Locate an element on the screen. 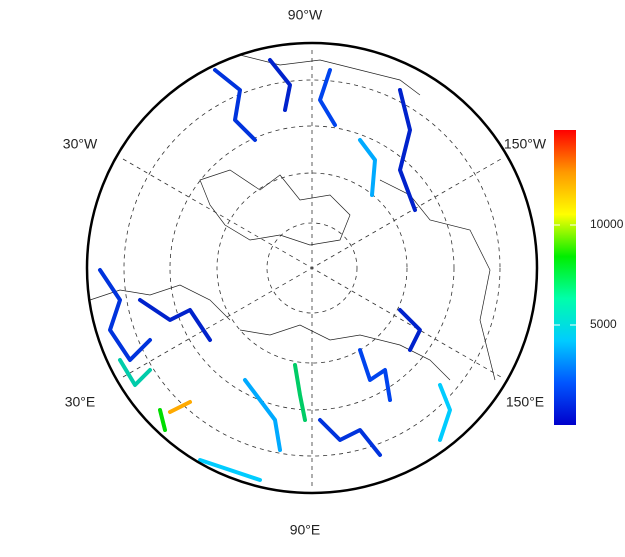  lon-label: 90°W is located at coordinates (305, 15).